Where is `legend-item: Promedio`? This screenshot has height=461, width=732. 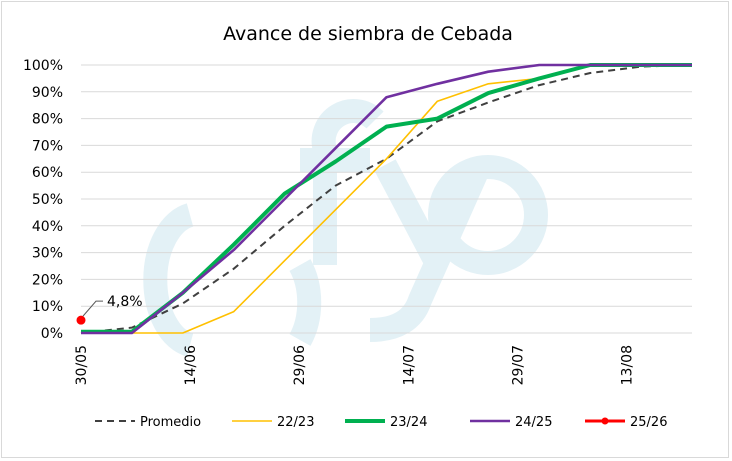 legend-item: Promedio is located at coordinates (148, 422).